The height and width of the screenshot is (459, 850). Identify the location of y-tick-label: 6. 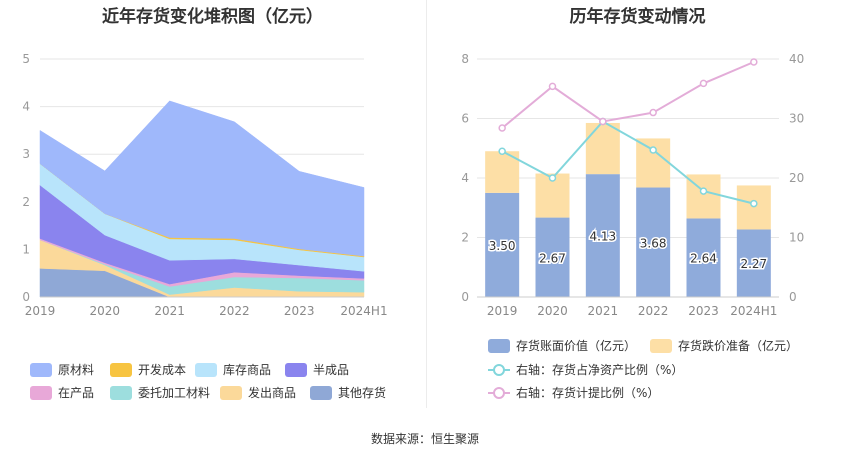
(465, 119).